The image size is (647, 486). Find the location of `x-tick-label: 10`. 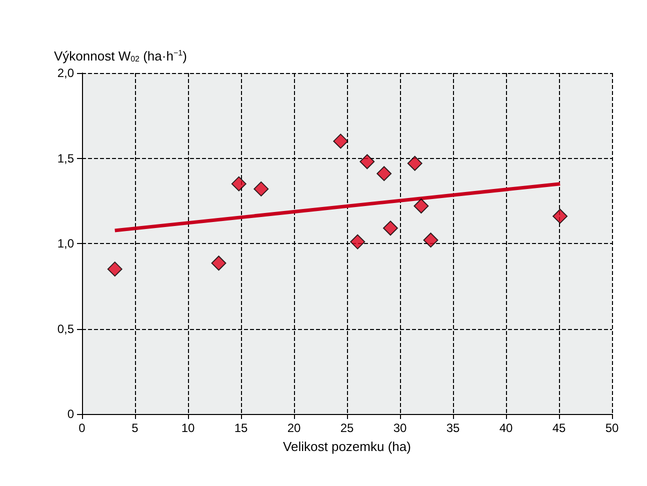

x-tick-label: 10 is located at coordinates (188, 428).